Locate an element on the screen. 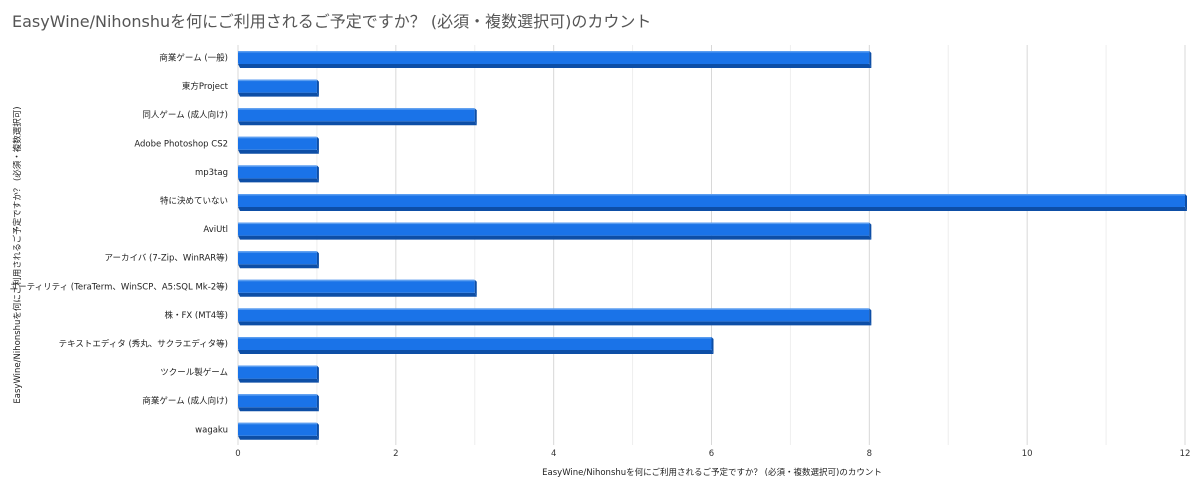 This screenshot has width=1200, height=491. category-label-2: 同人ゲーム (成人向け) is located at coordinates (185, 115).